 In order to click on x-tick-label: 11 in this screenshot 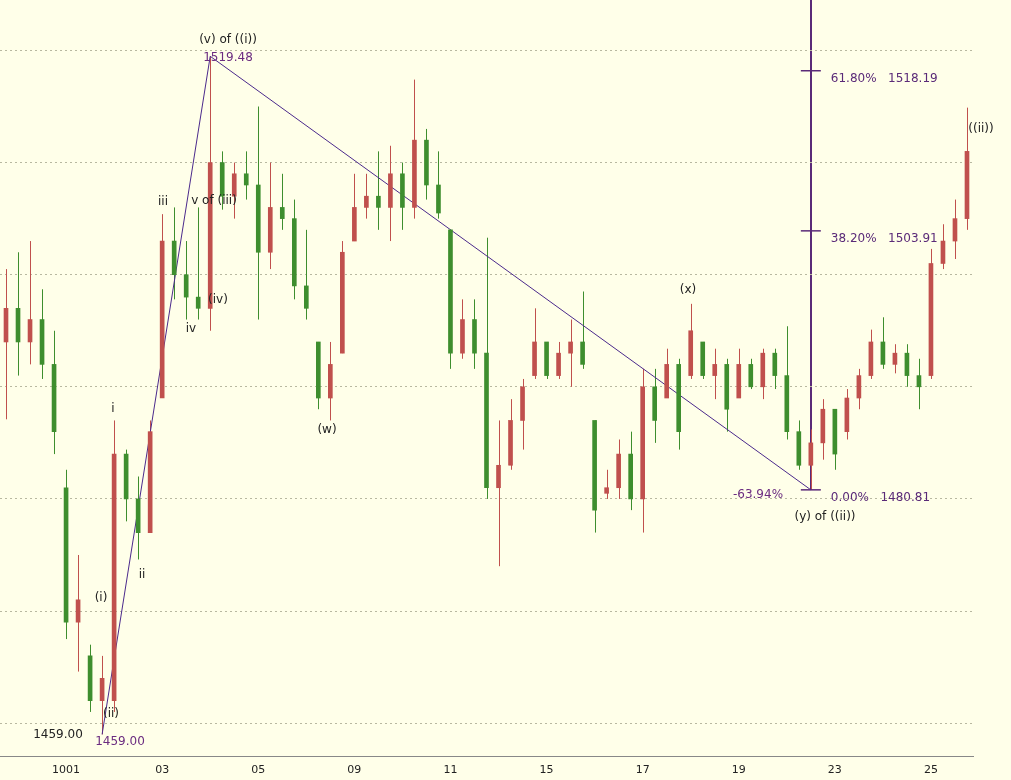, I will do `click(450, 770)`.